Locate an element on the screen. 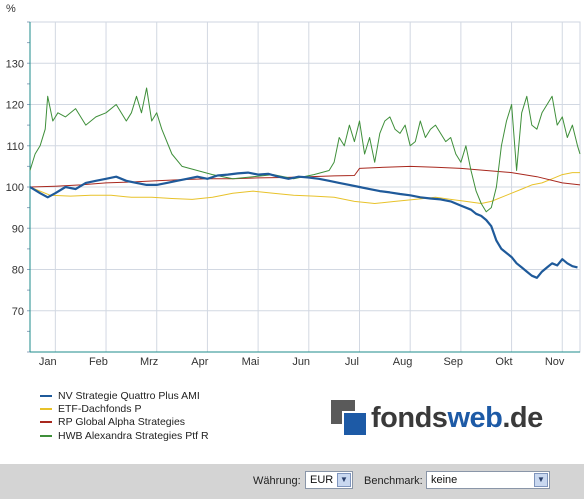 Image resolution: width=584 pixels, height=499 pixels. benchmark-label: Benchmark: is located at coordinates (393, 481).